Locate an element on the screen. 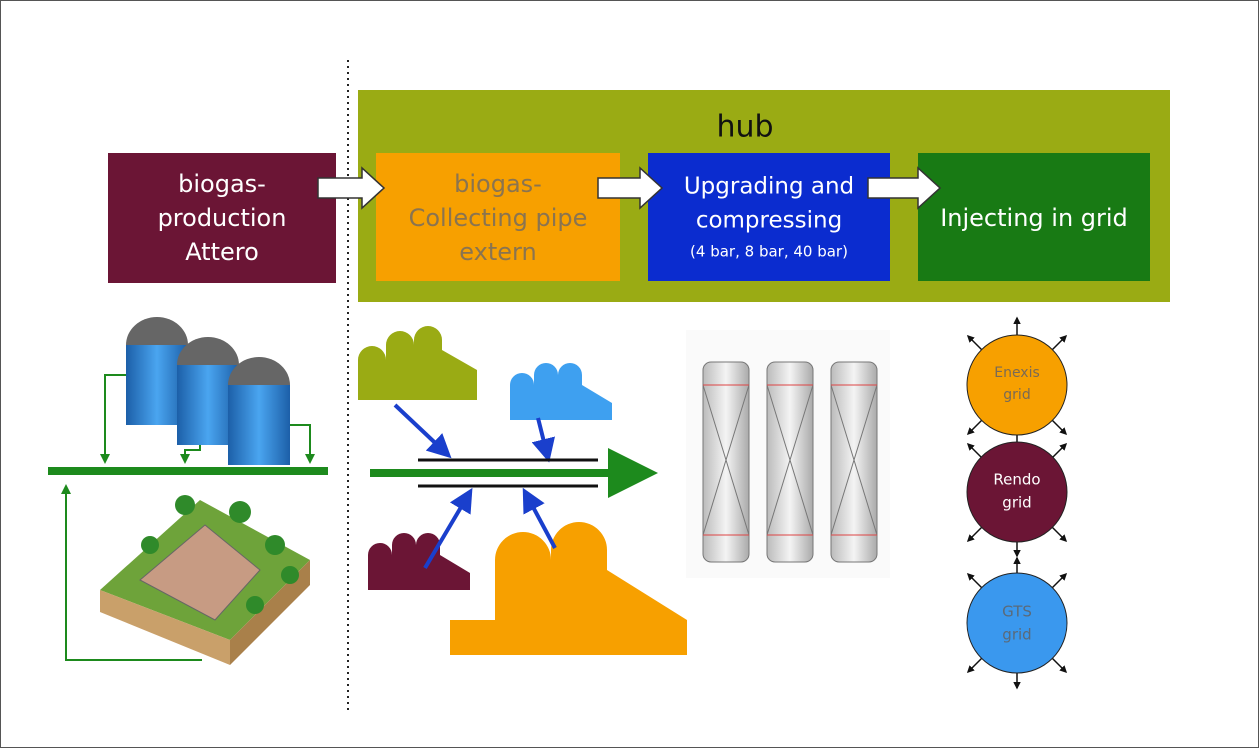 The image size is (1259, 748). farms is located at coordinates (522, 490).